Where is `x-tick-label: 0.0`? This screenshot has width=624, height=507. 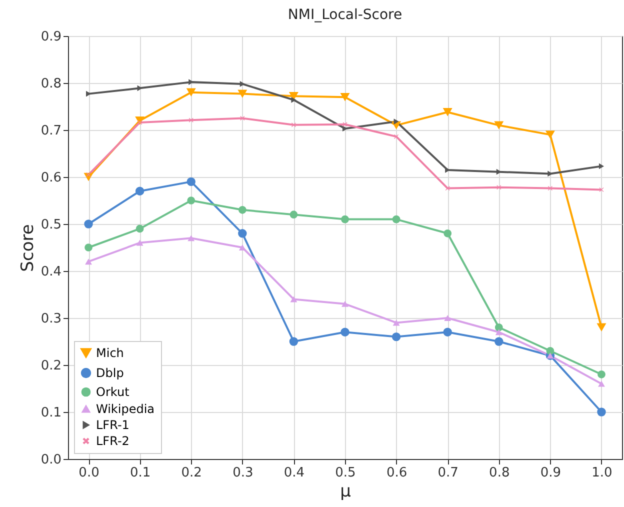
x-tick-label: 0.0 is located at coordinates (89, 473).